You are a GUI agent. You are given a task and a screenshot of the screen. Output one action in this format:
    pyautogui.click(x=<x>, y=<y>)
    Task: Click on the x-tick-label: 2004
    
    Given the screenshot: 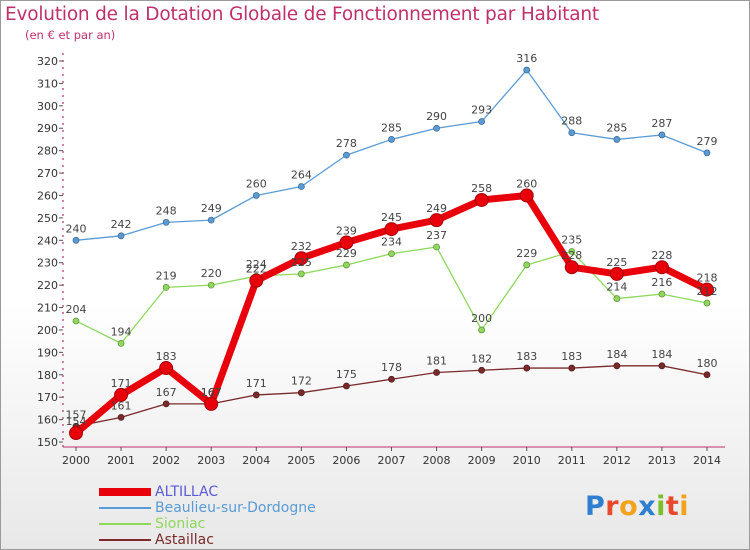 What is the action you would take?
    pyautogui.click(x=256, y=460)
    